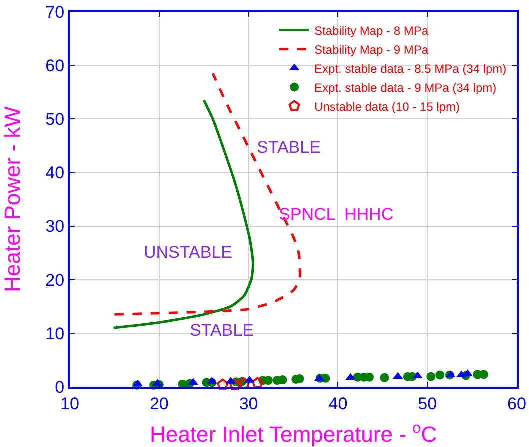 This screenshot has height=447, width=529. Describe the element at coordinates (55, 120) in the screenshot. I see `y-tick-label: 50` at that location.